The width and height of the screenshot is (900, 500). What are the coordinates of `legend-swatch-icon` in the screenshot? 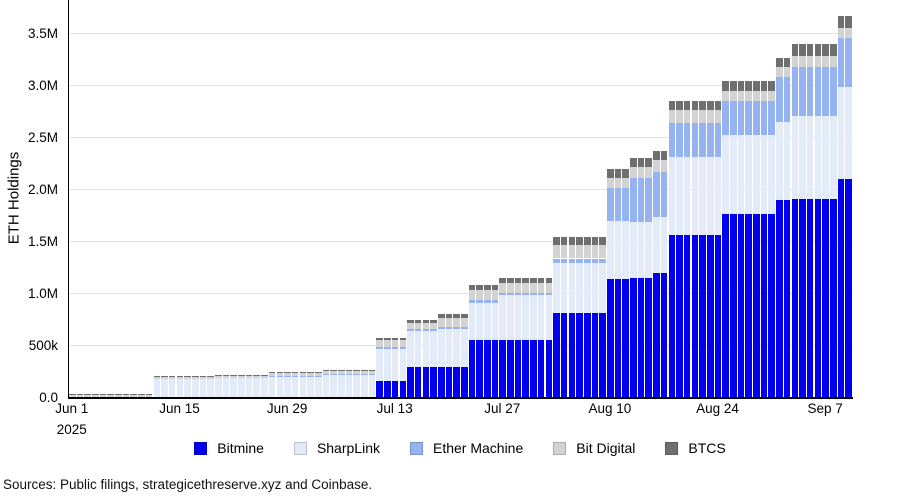 It's located at (416, 448).